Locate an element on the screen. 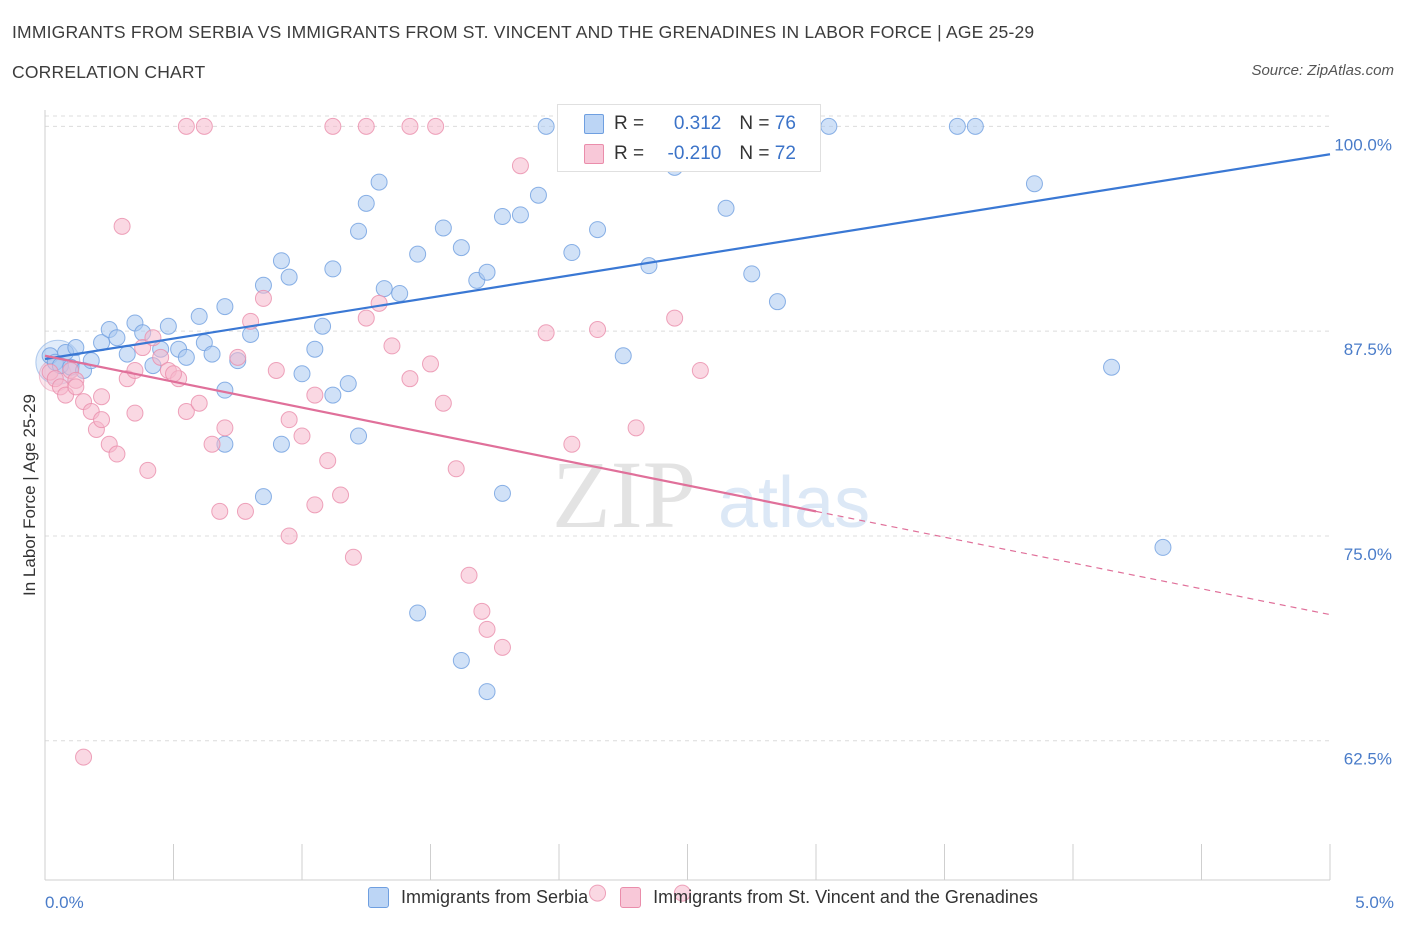 This screenshot has height=930, width=1406. legend-row-serbia: R = 0.312 N = 76 is located at coordinates (677, 124).